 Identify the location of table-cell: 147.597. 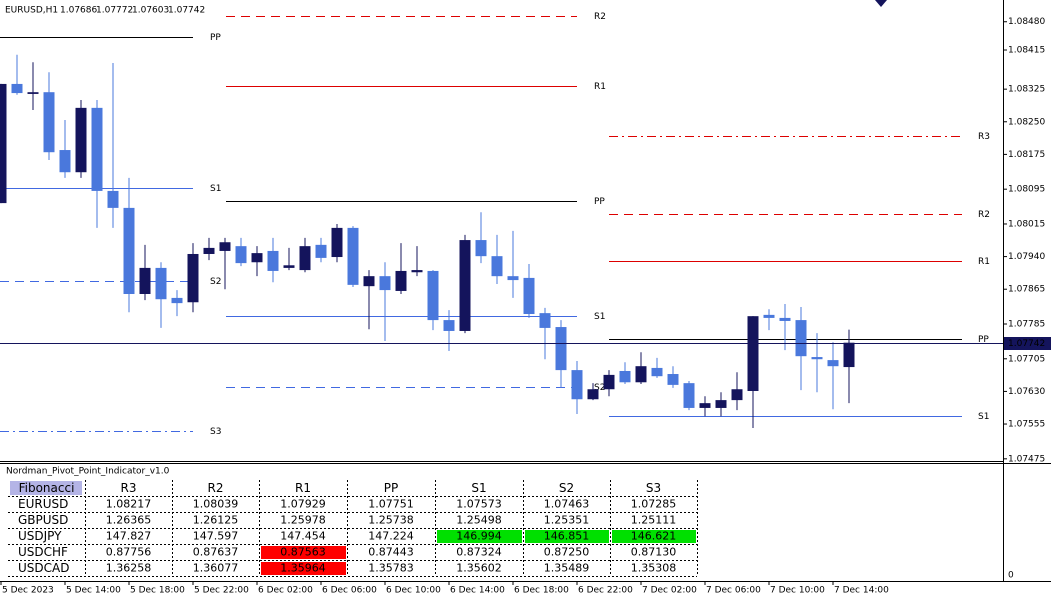
(216, 536).